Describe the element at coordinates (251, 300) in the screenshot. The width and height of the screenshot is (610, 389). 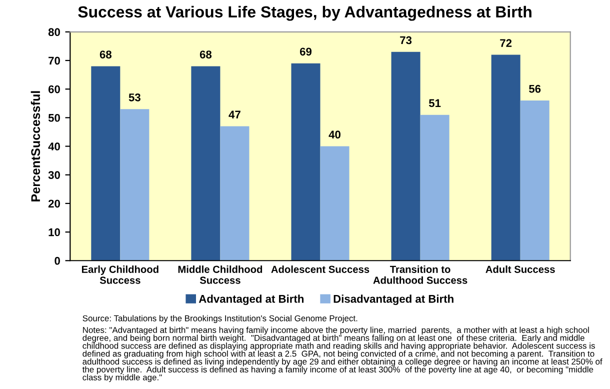
I see `legend-label: Advantaged at Birth` at that location.